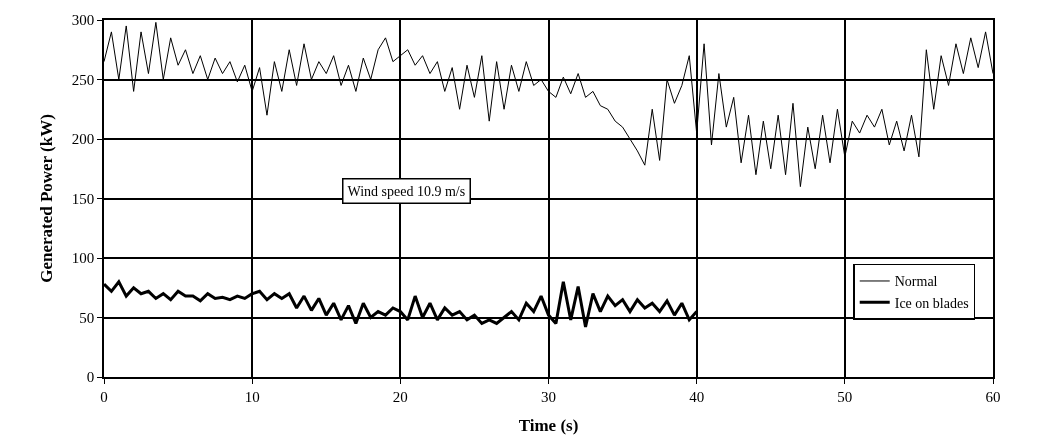  Describe the element at coordinates (845, 396) in the screenshot. I see `x-tick-label: 50` at that location.